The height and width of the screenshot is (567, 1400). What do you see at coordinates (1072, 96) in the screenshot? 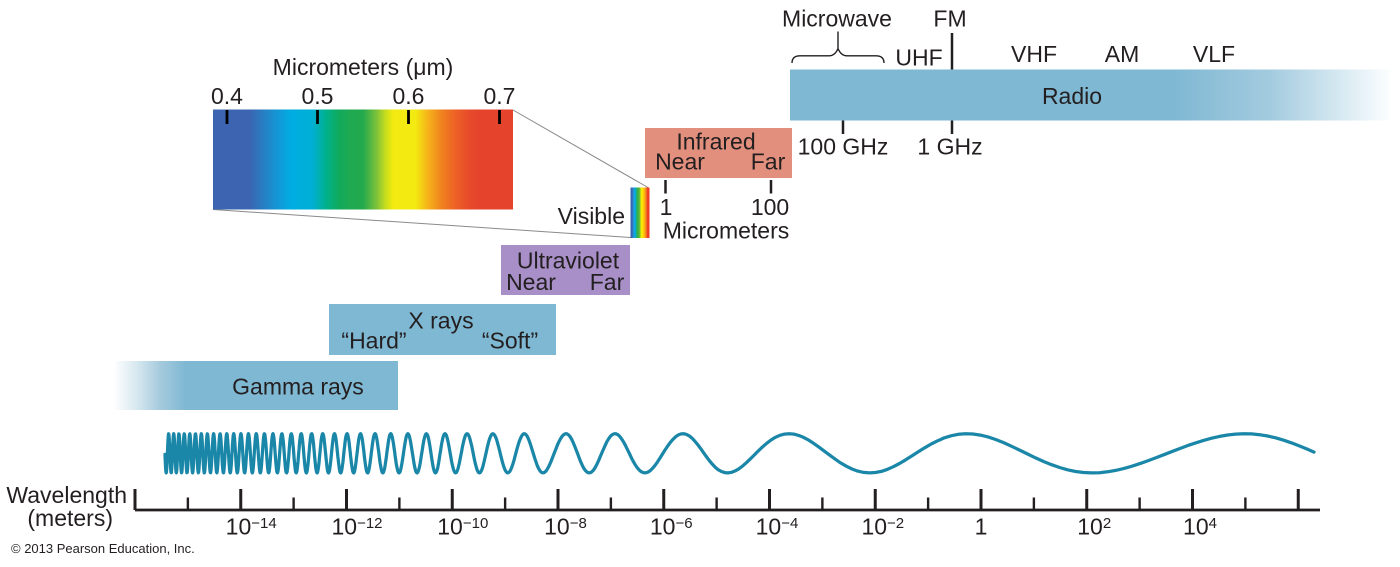
I see `svg-text: Radio` at bounding box center [1072, 96].